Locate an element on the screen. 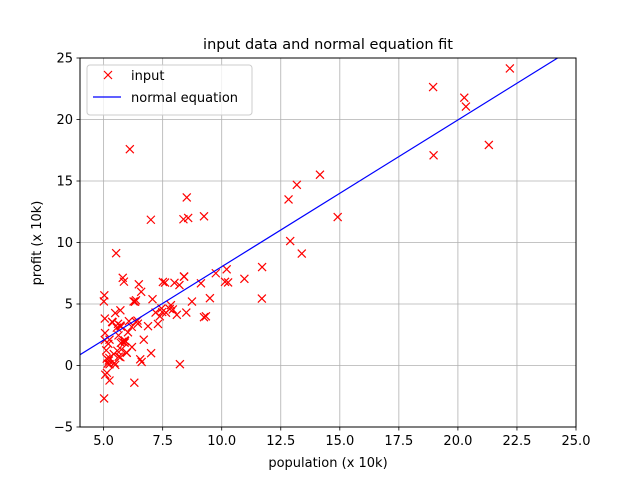  legend-box is located at coordinates (169, 90).